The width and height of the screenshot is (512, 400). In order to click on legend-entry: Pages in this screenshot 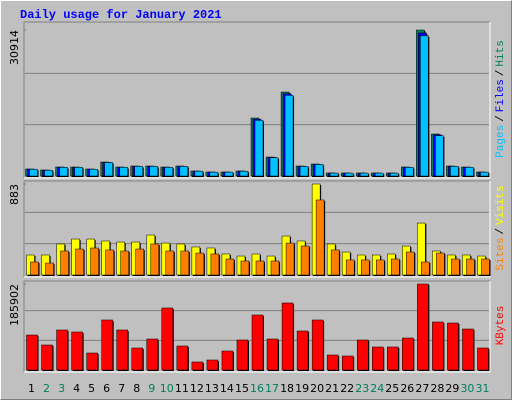, I will do `click(501, 141)`.